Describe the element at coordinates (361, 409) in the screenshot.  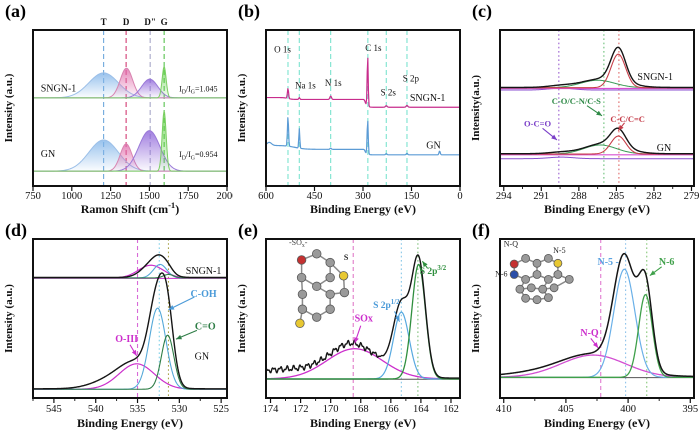
I see `x-tick-label: 168` at that location.